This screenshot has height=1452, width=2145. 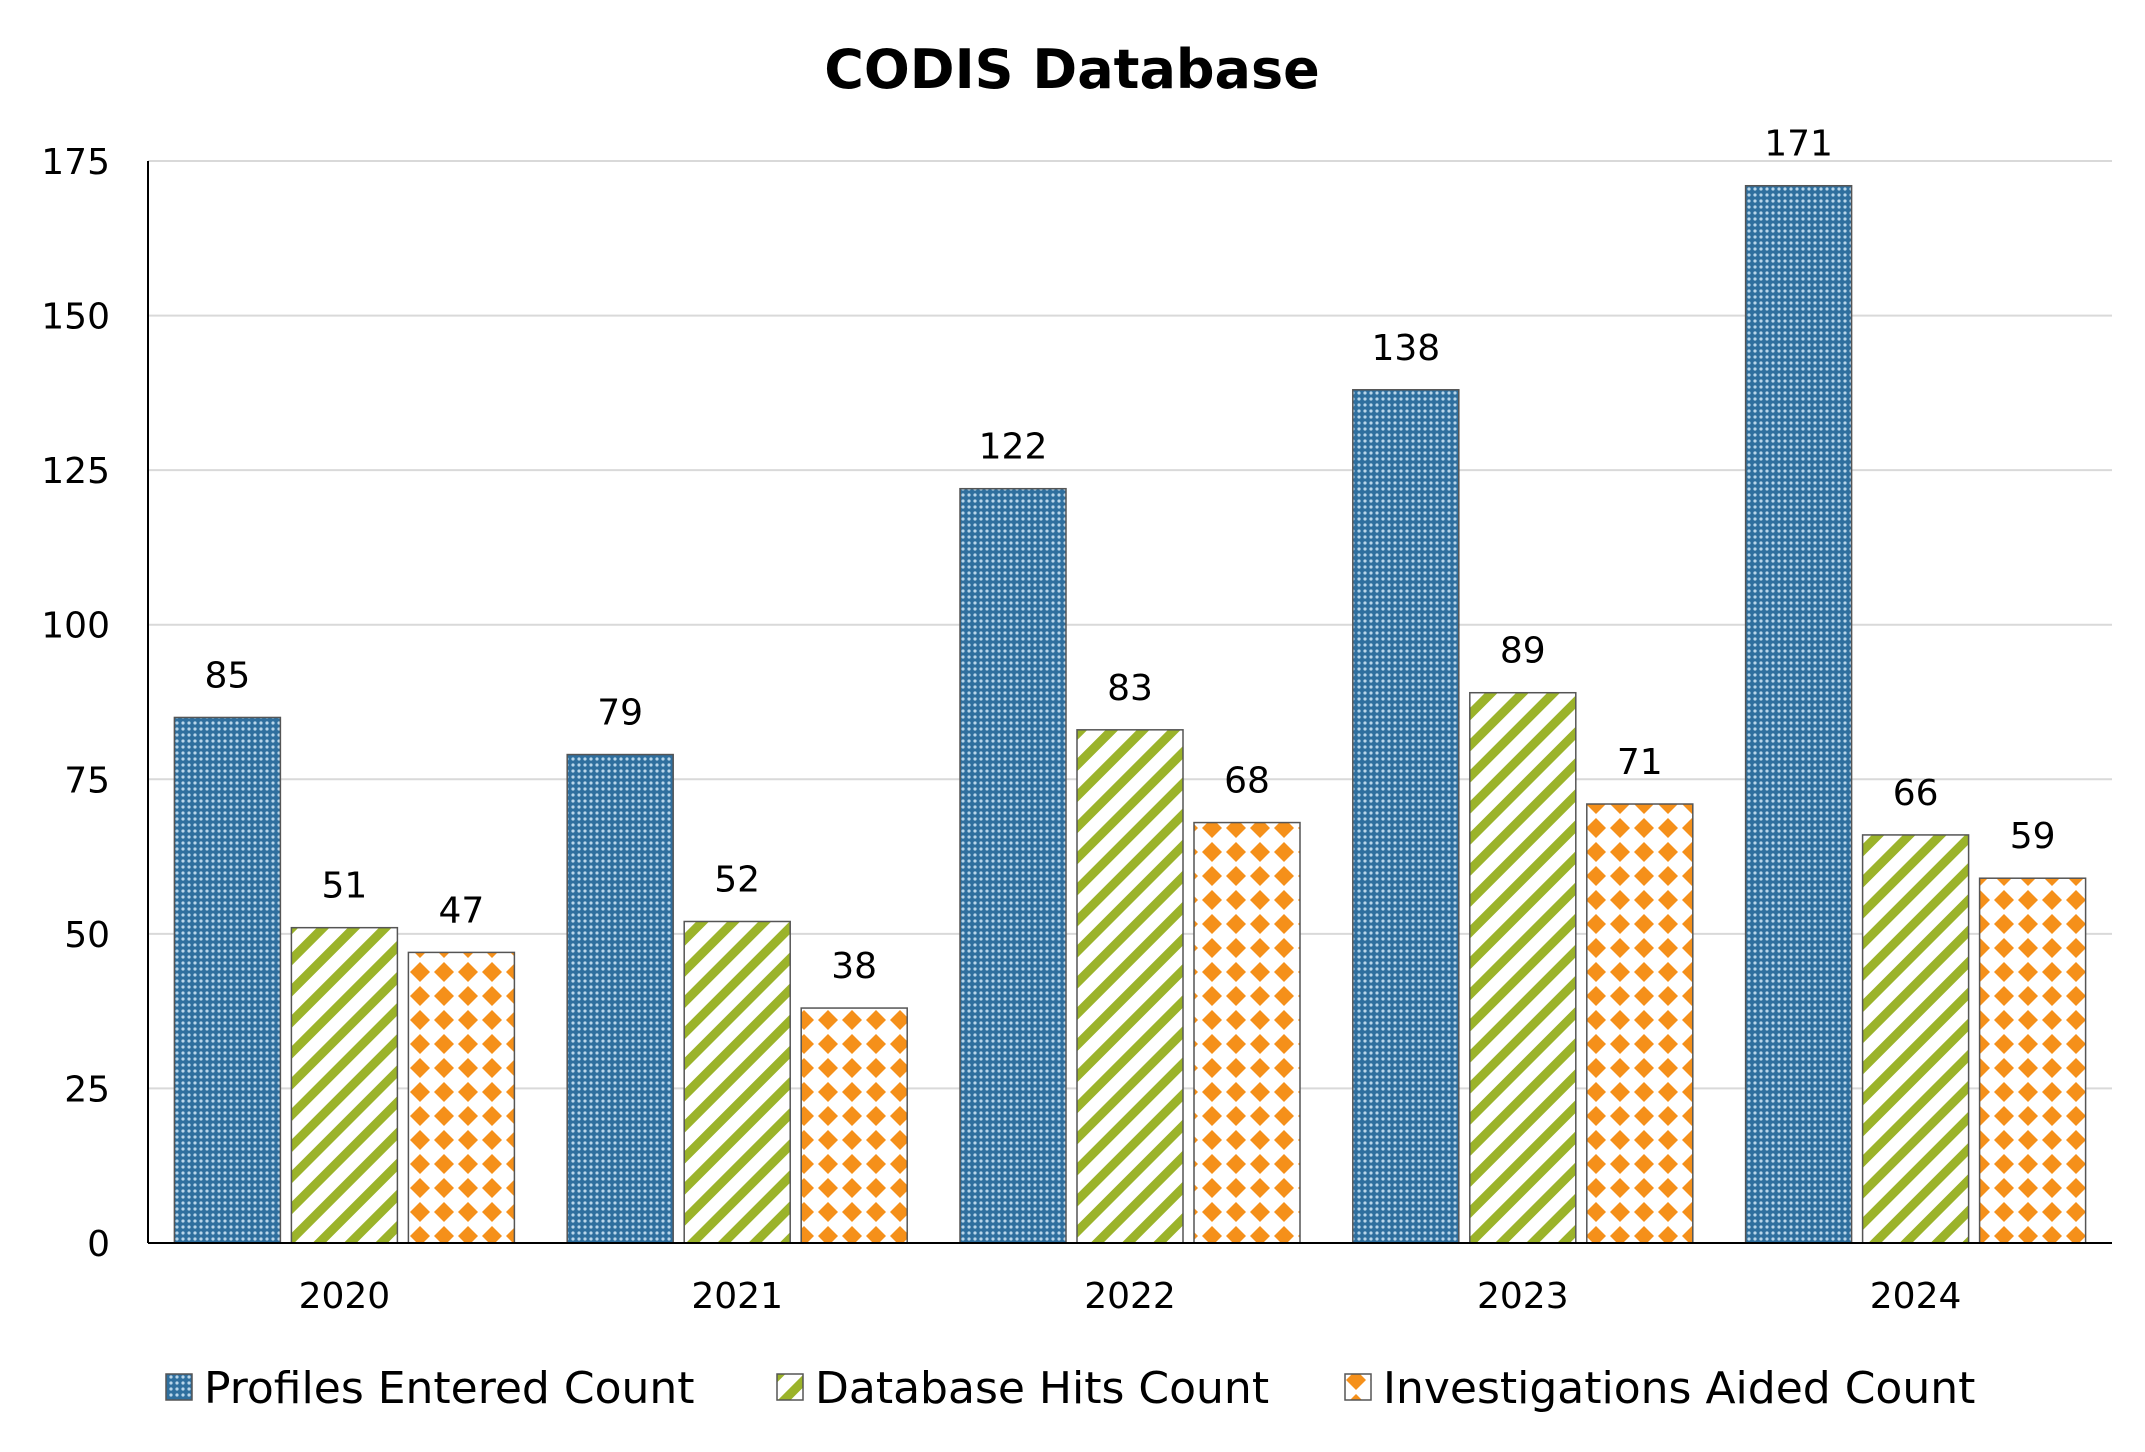 I want to click on legend-label: Profiles Entered Count, so click(x=449, y=1388).